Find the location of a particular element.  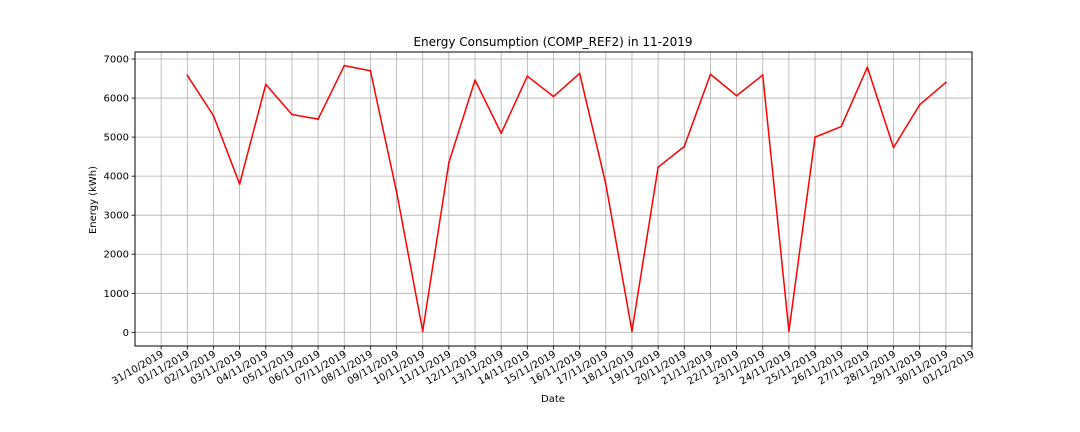

y-tick-label: 7000 is located at coordinates (116, 60).